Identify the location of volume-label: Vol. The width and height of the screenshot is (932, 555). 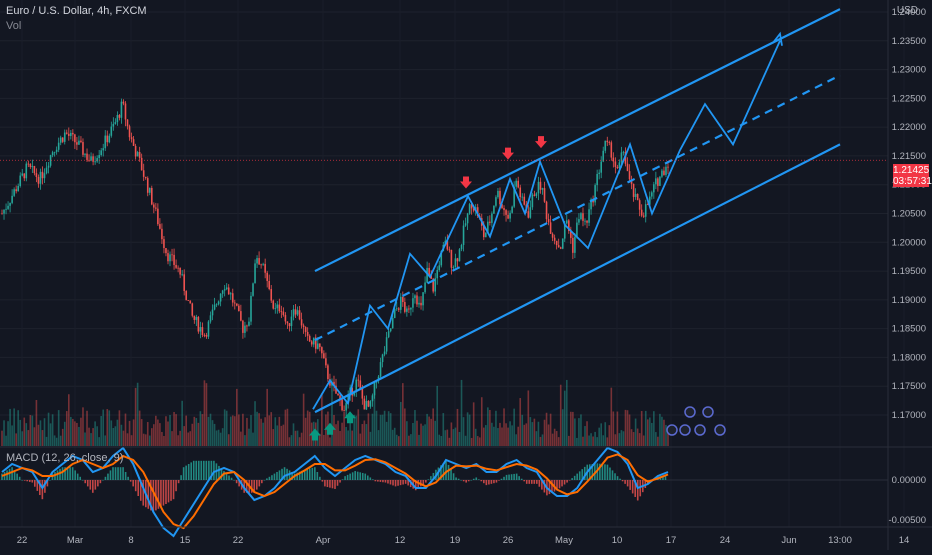
(14, 26).